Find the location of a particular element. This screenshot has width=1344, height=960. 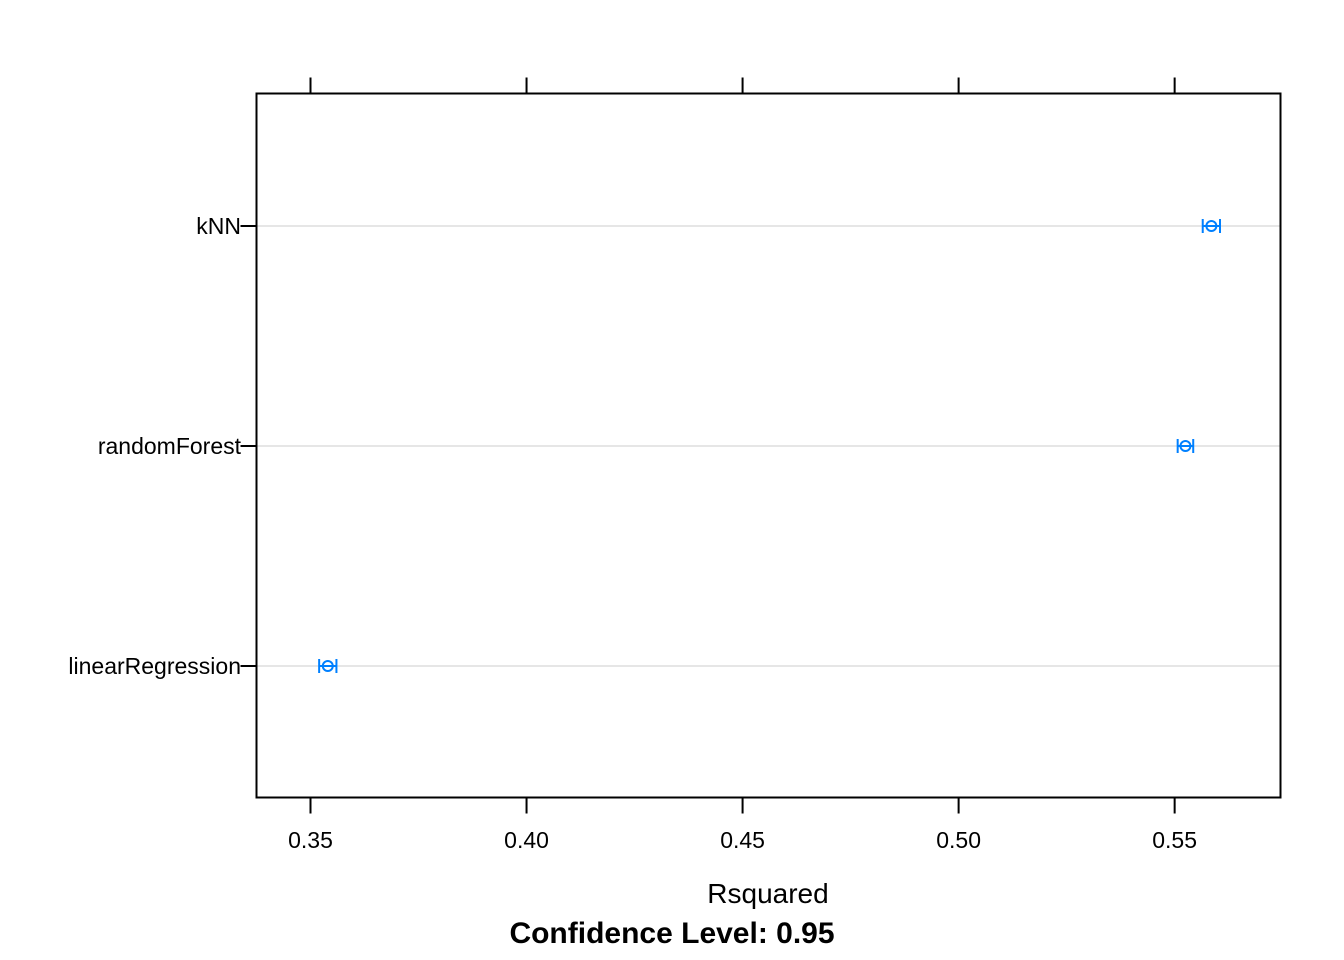

x-tick-label: 0.55 is located at coordinates (1174, 840).